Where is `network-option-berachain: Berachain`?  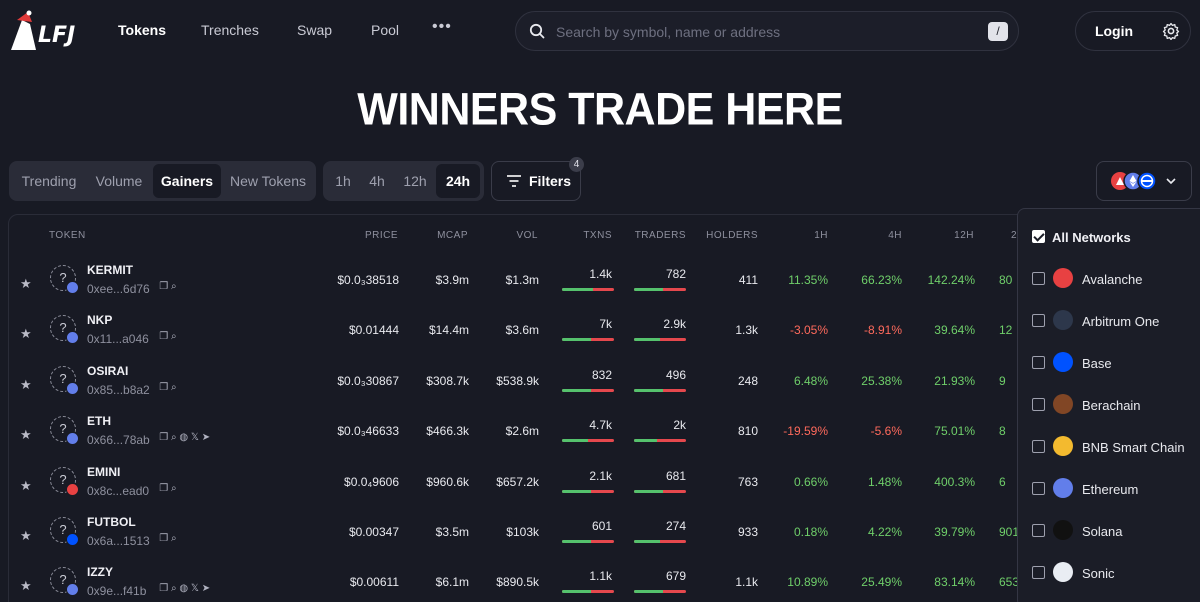 network-option-berachain: Berachain is located at coordinates (1116, 405).